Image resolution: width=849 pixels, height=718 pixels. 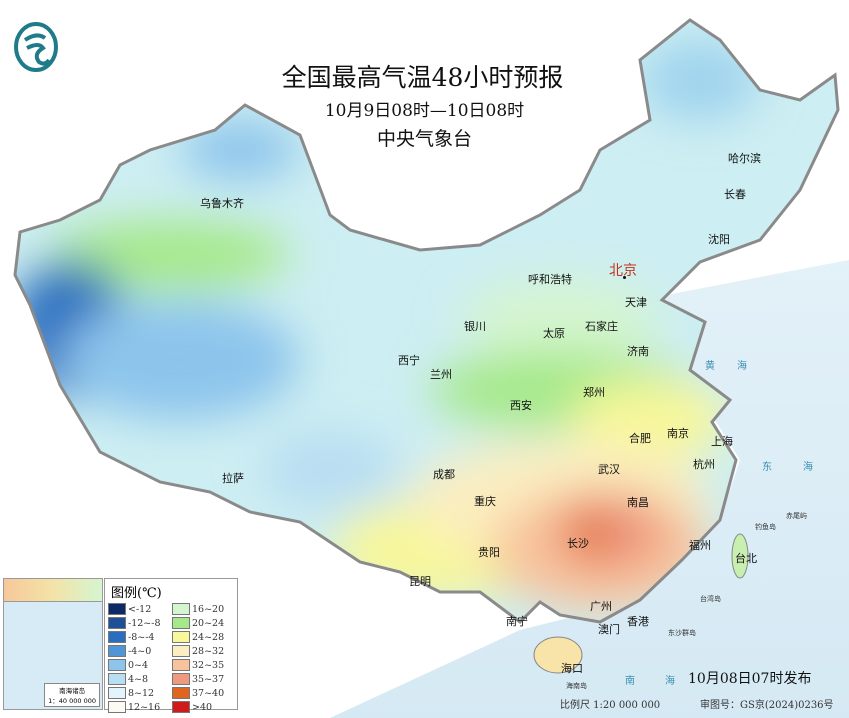 I want to click on city-label: 海口, so click(x=572, y=668).